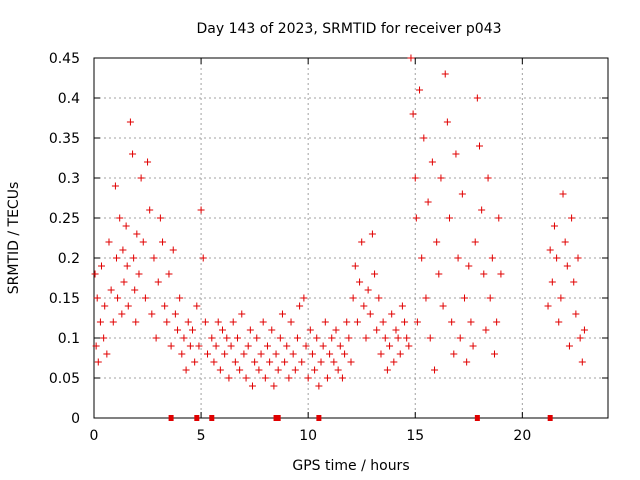 This screenshot has height=480, width=640. What do you see at coordinates (14, 238) in the screenshot?
I see `y-axis-label: SRMTID / TECUs` at bounding box center [14, 238].